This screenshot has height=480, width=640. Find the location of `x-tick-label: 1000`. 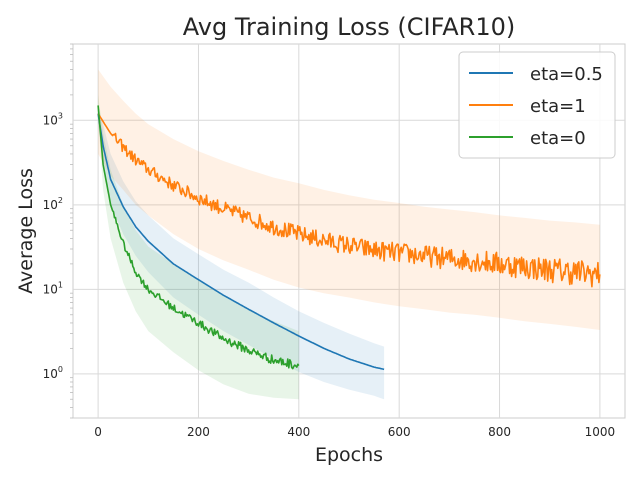

x-tick-label: 1000 is located at coordinates (600, 432).